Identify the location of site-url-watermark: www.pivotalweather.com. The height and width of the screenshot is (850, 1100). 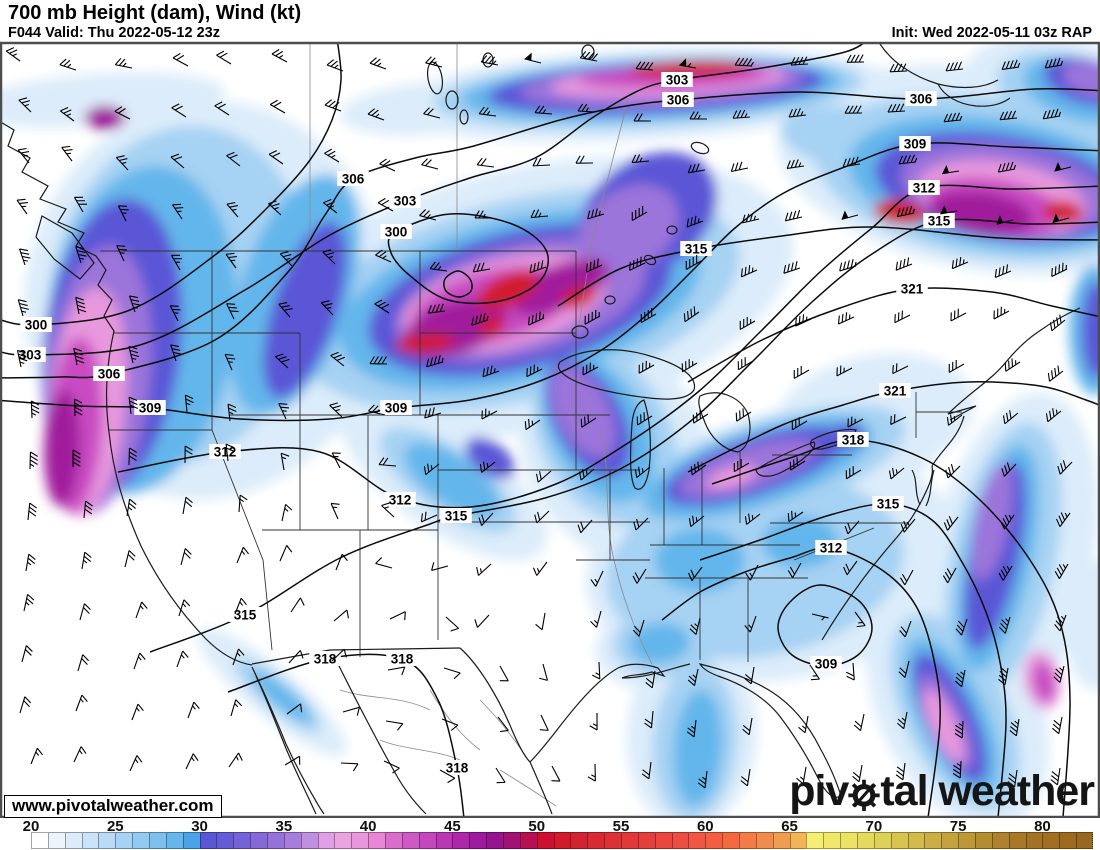
(113, 806).